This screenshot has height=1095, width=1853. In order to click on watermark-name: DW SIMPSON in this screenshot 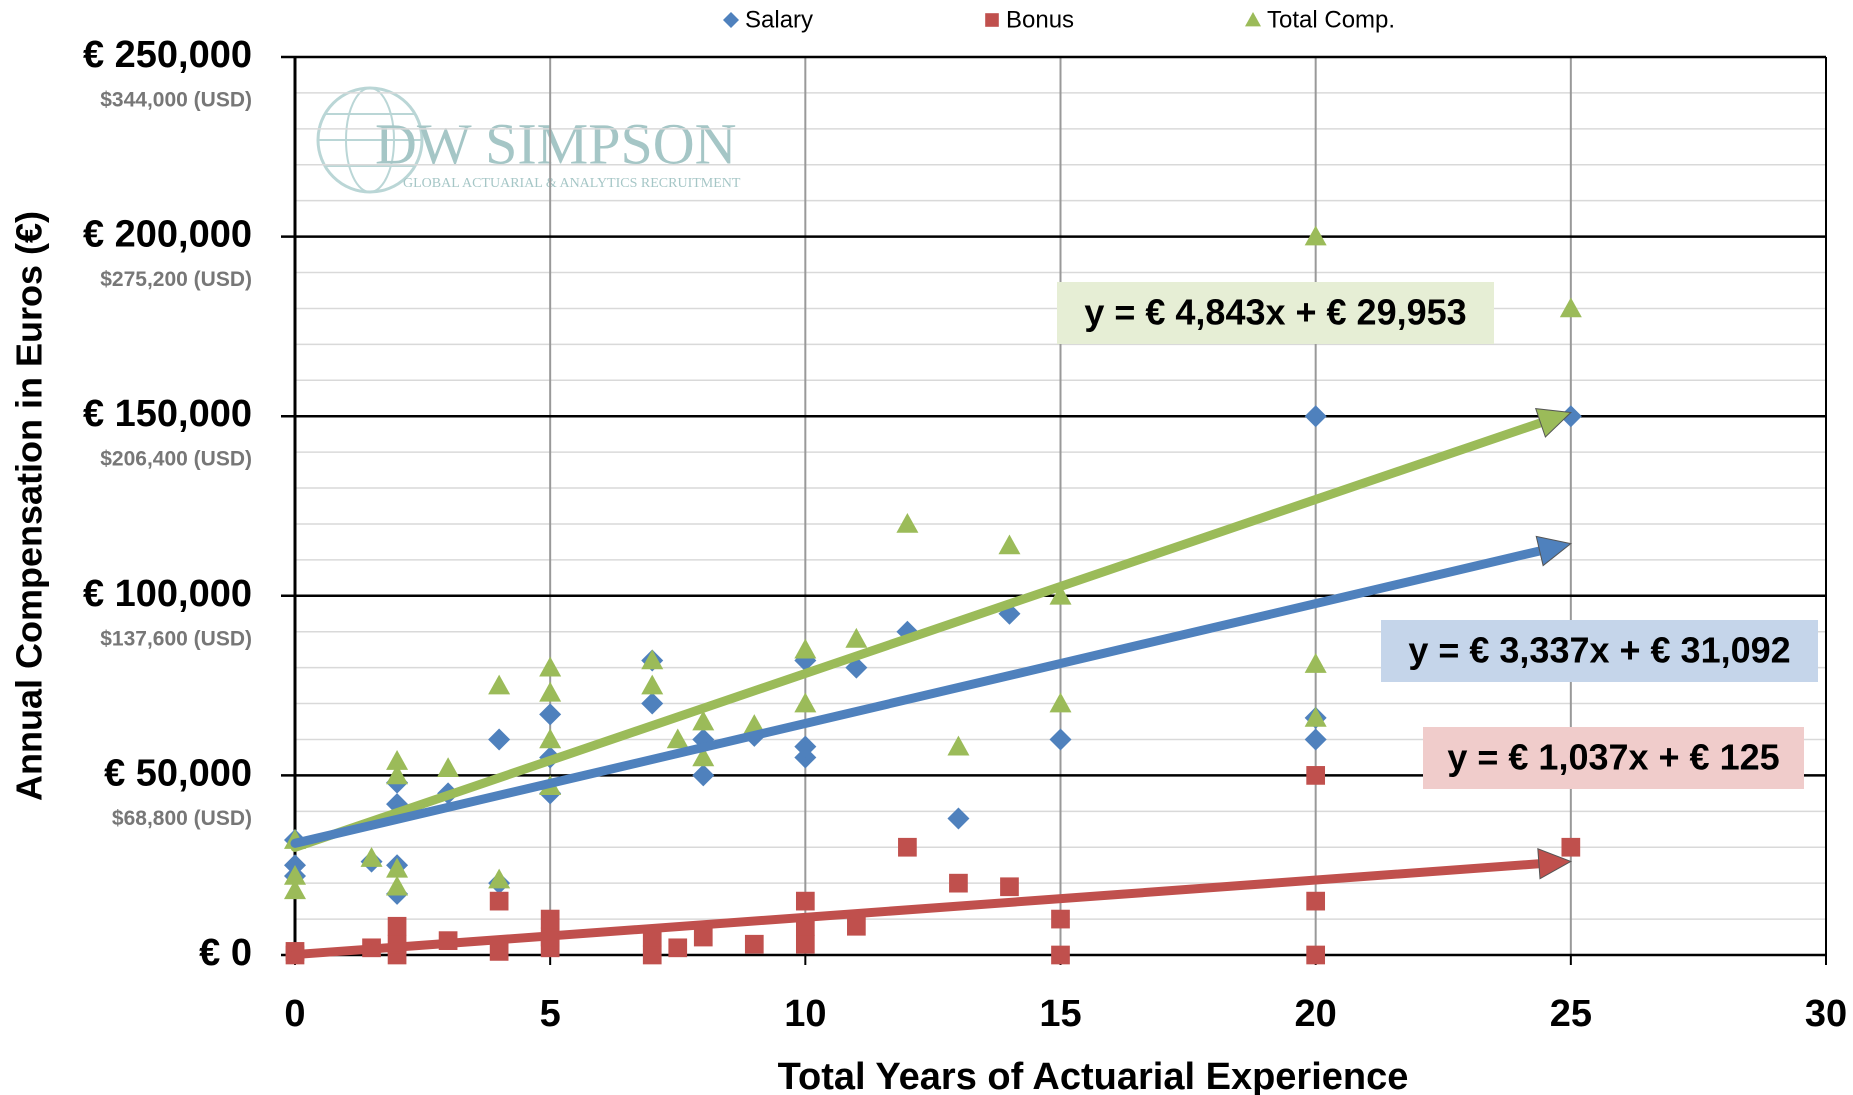, I will do `click(556, 143)`.